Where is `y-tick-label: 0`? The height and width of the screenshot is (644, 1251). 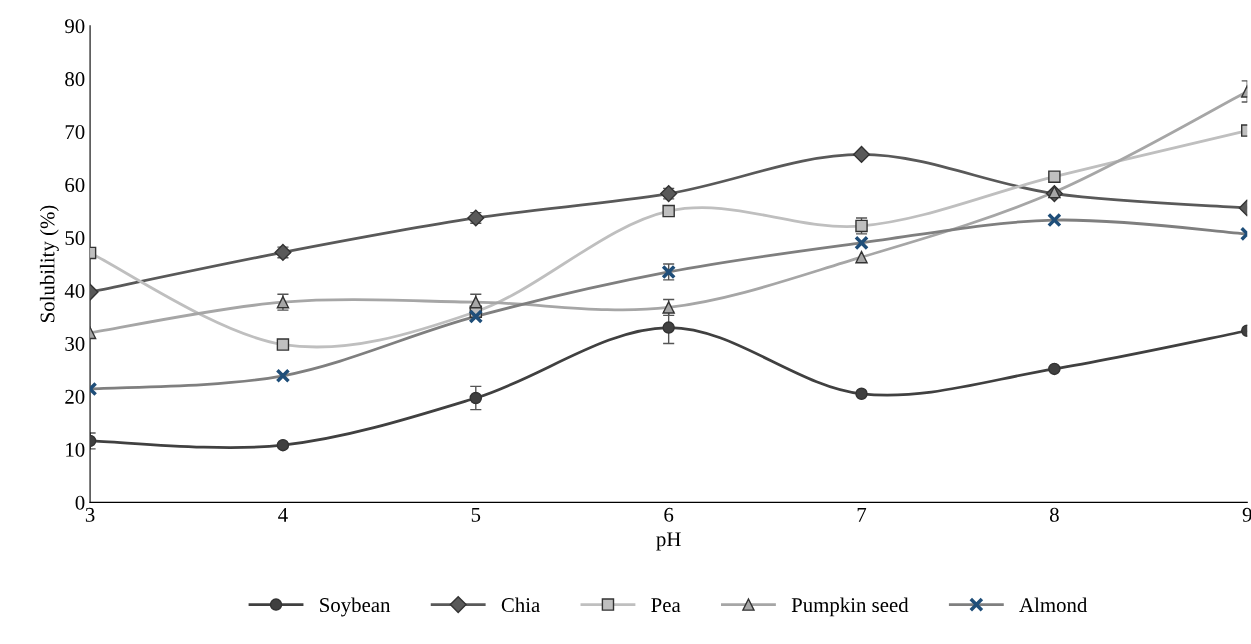 y-tick-label: 0 is located at coordinates (80, 502).